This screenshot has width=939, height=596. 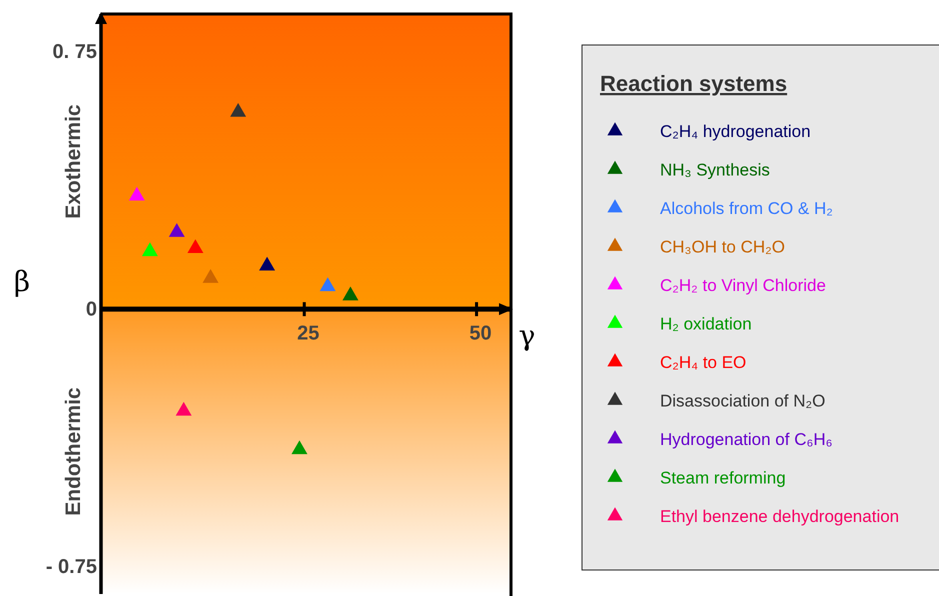 I want to click on legend-title: Reaction systems, so click(x=694, y=83).